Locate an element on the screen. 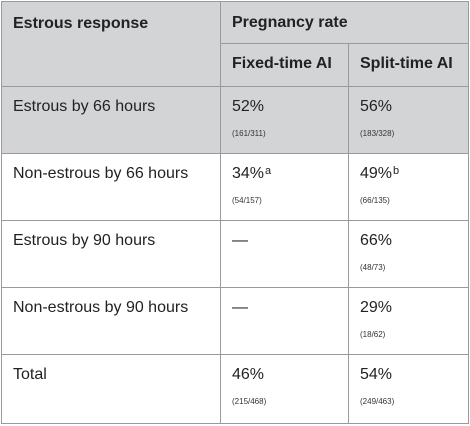 The height and width of the screenshot is (426, 470). superscript-a: a is located at coordinates (268, 171).